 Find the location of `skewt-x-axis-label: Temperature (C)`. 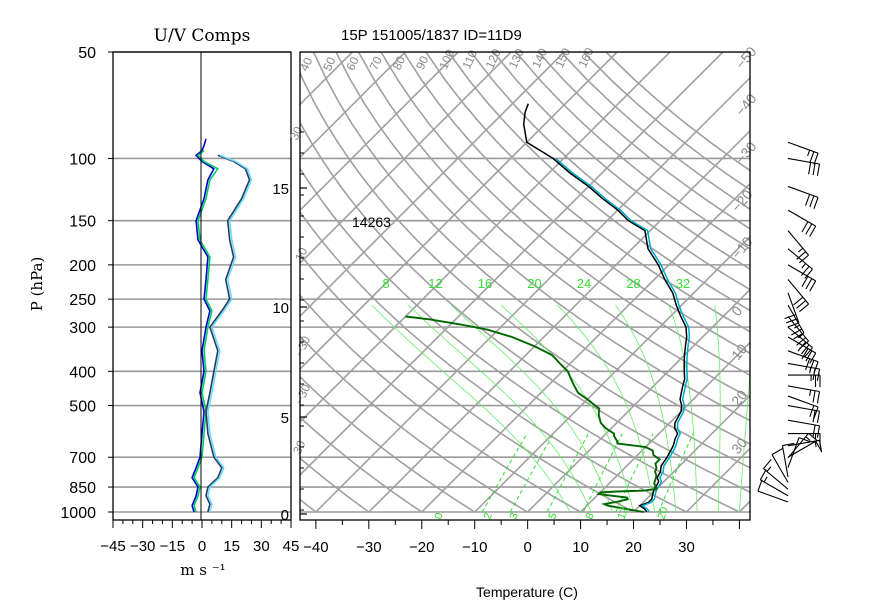

skewt-x-axis-label: Temperature (C) is located at coordinates (527, 592).